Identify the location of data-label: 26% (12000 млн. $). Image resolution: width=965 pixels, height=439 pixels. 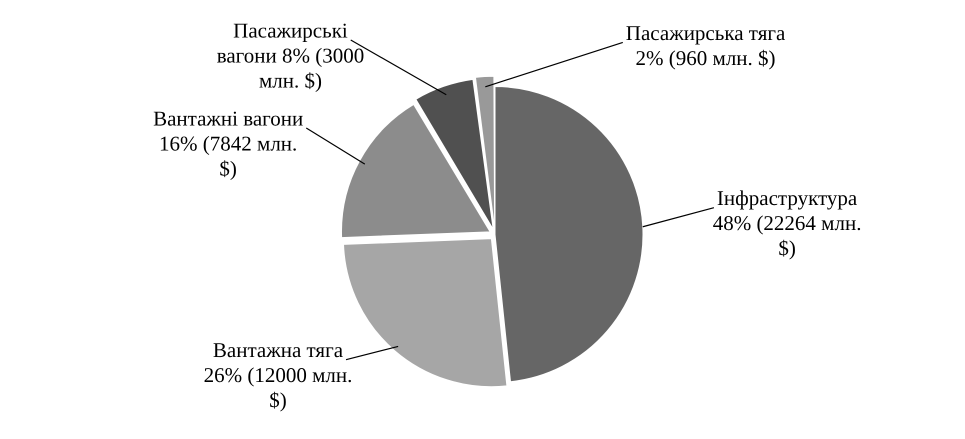
(278, 387).